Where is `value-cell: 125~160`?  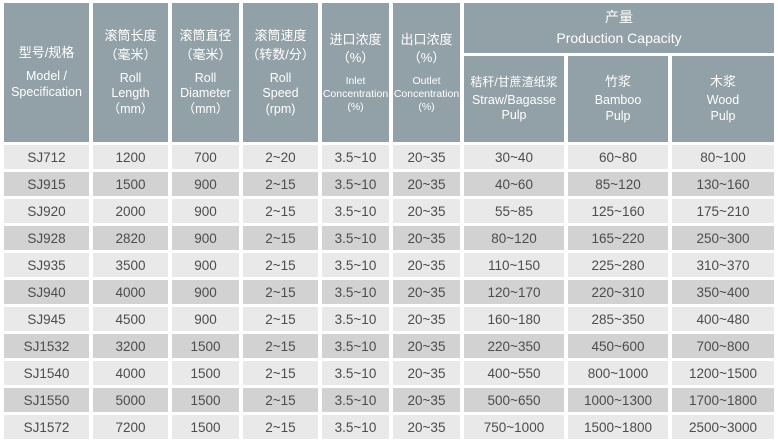
value-cell: 125~160 is located at coordinates (618, 211).